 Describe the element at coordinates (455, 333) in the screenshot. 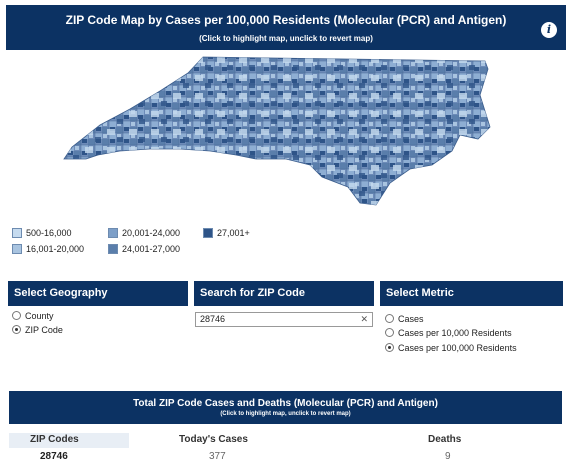

I see `option-label: Cases per 10,000 Residents` at that location.